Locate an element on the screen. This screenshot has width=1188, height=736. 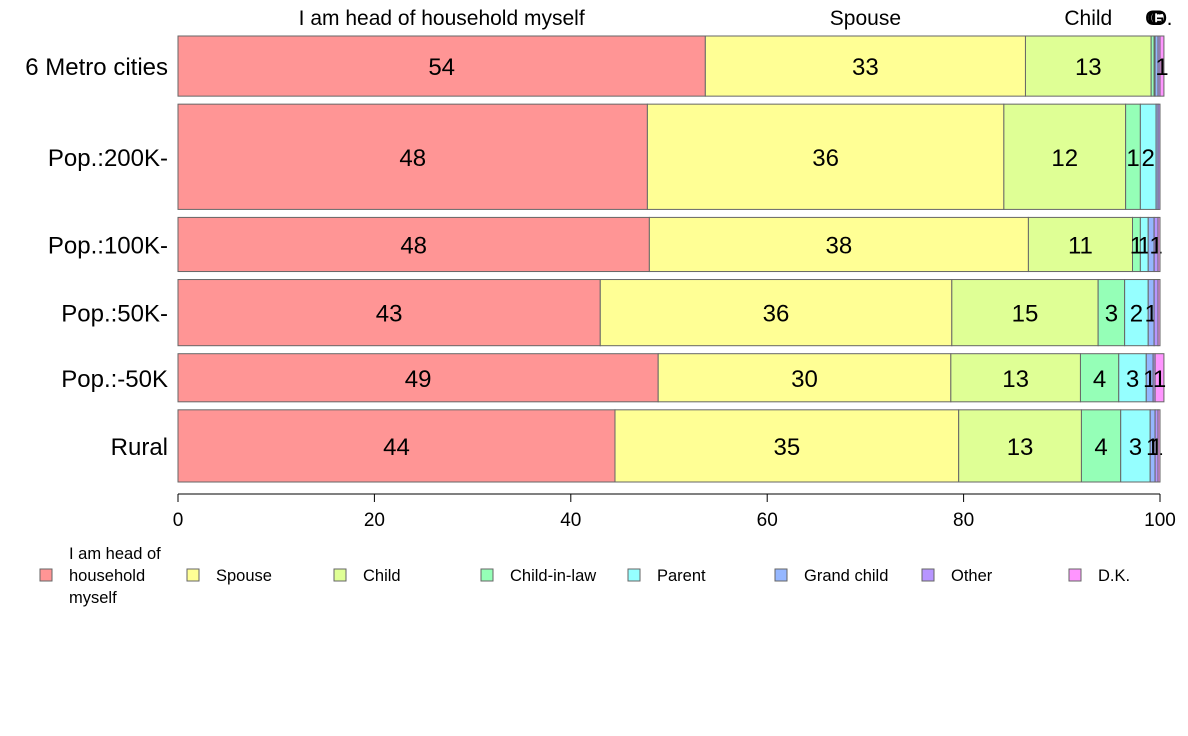
x-tick-label: 60 is located at coordinates (767, 520).